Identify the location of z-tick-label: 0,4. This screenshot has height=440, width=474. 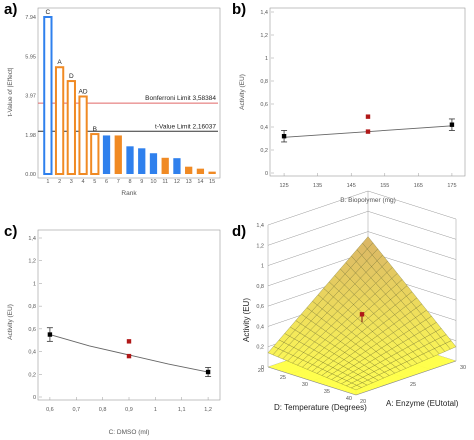
(260, 327).